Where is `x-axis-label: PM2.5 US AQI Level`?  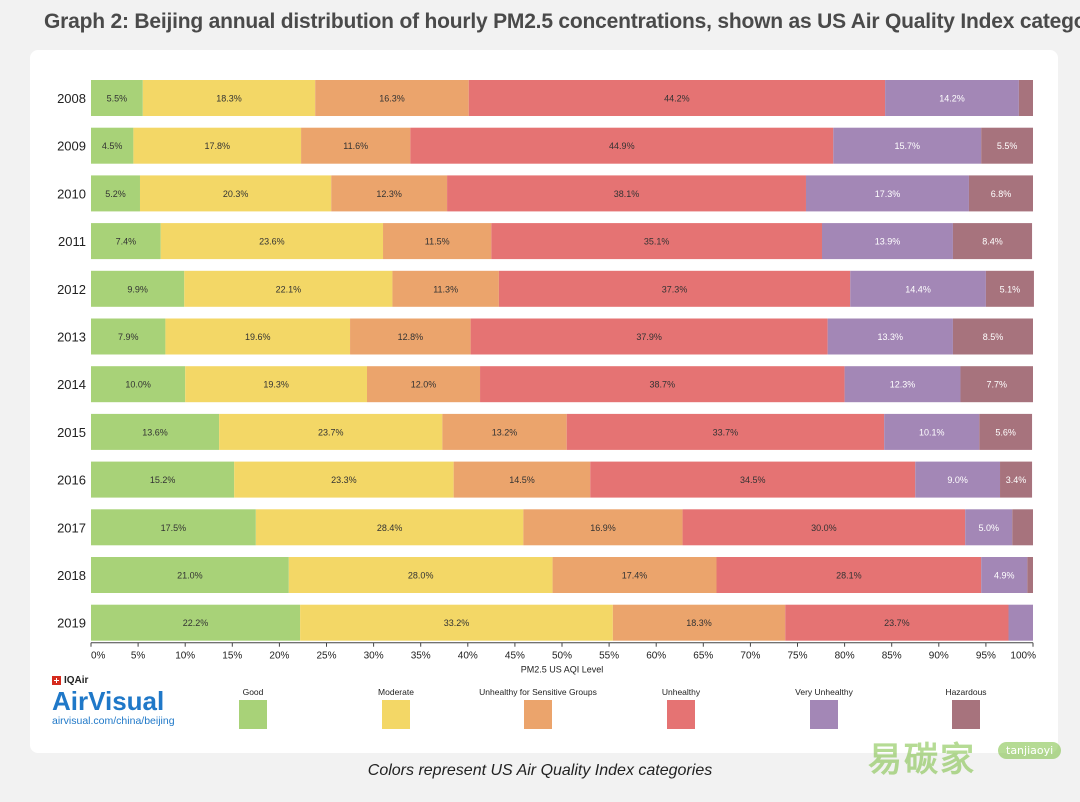
x-axis-label: PM2.5 US AQI Level is located at coordinates (562, 670).